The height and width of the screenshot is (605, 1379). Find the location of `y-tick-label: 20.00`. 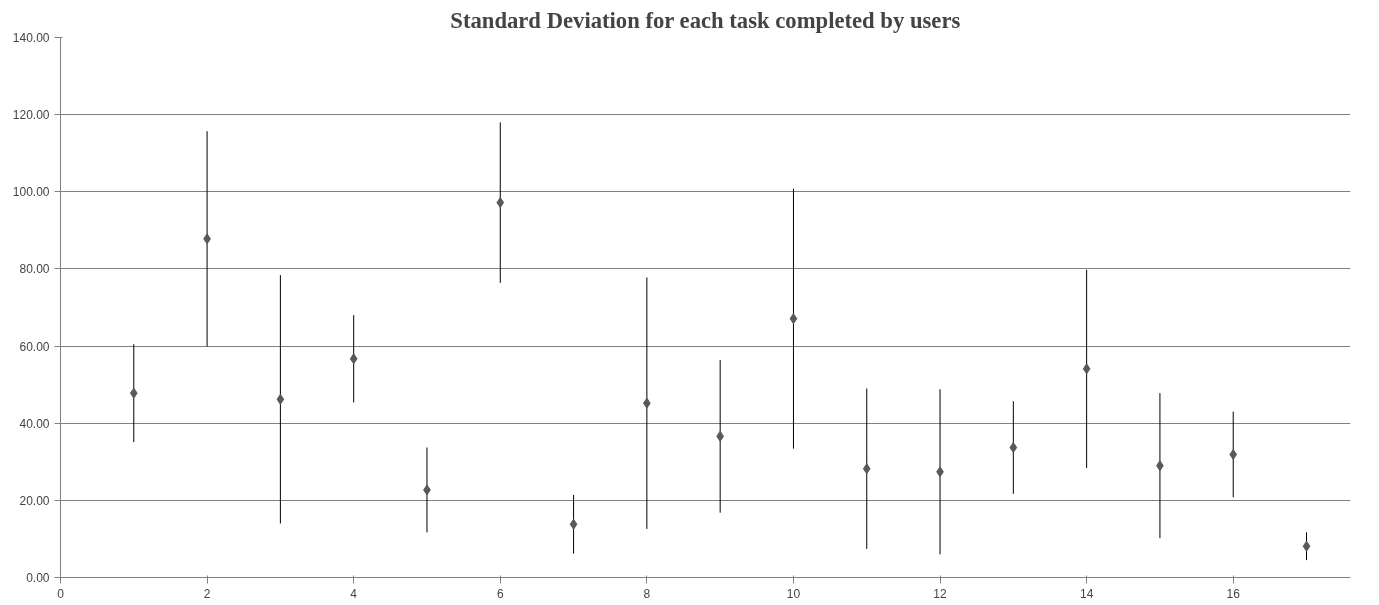

y-tick-label: 20.00 is located at coordinates (34, 500).